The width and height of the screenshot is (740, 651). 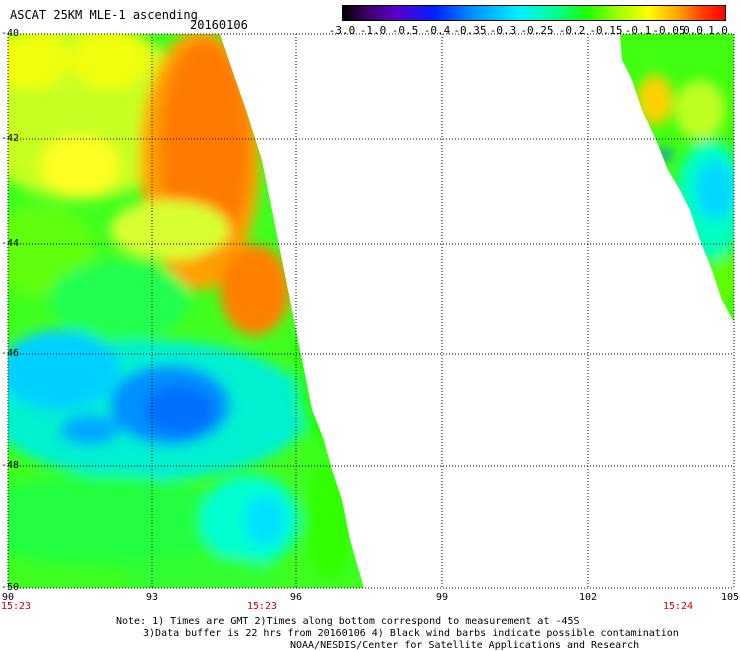 I want to click on colorbar, so click(x=534, y=13).